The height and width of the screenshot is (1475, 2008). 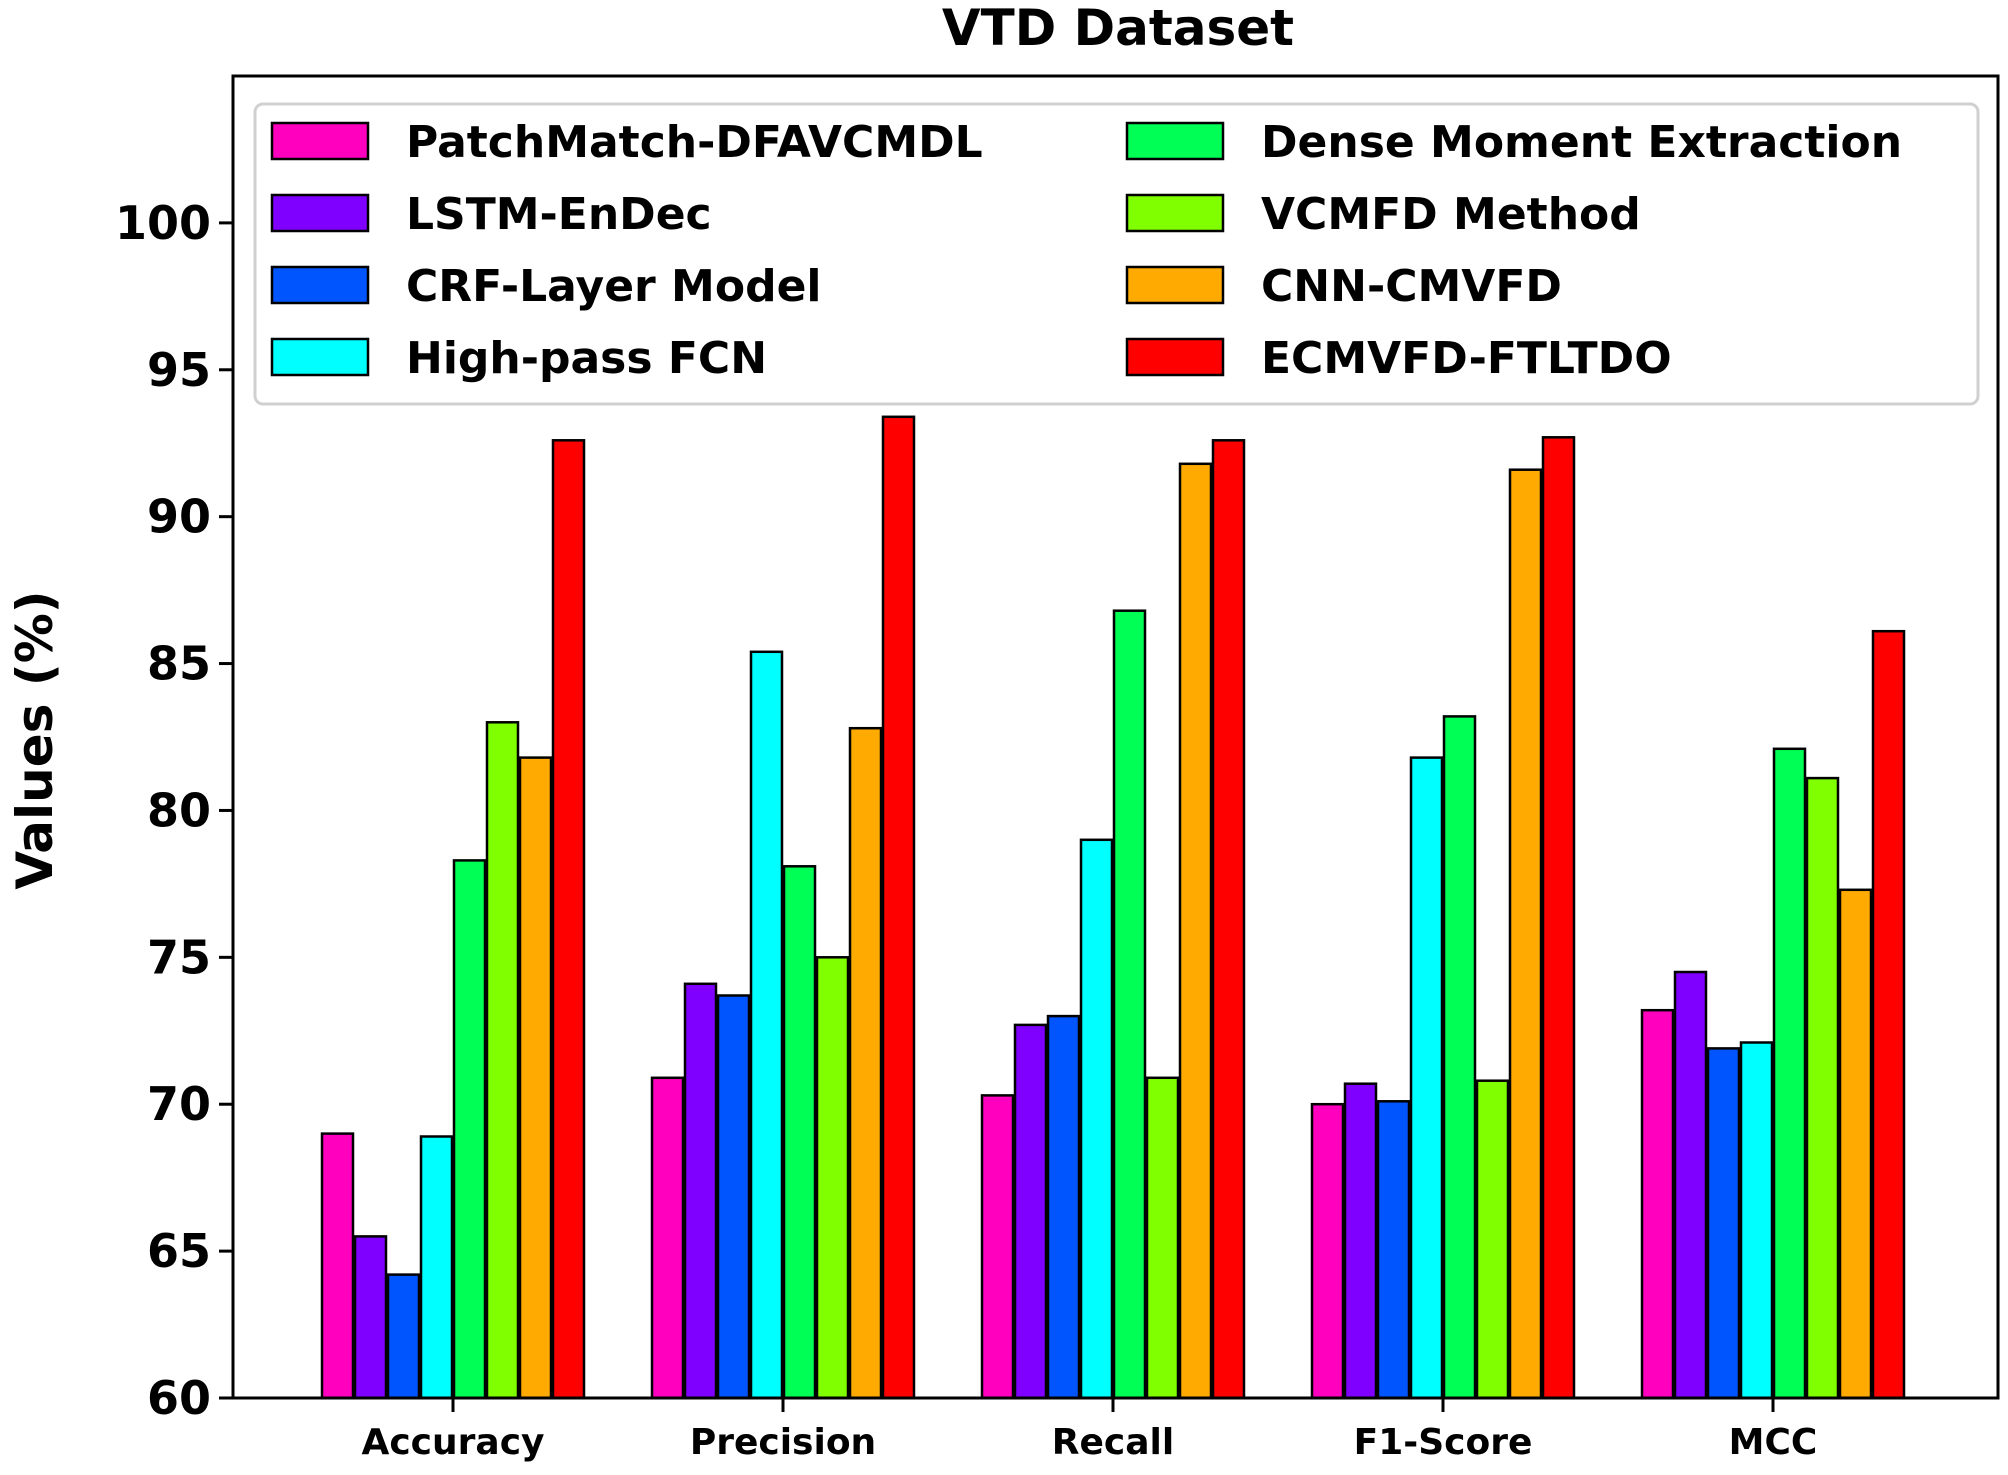 I want to click on y-tick-label: 85, so click(x=179, y=664).